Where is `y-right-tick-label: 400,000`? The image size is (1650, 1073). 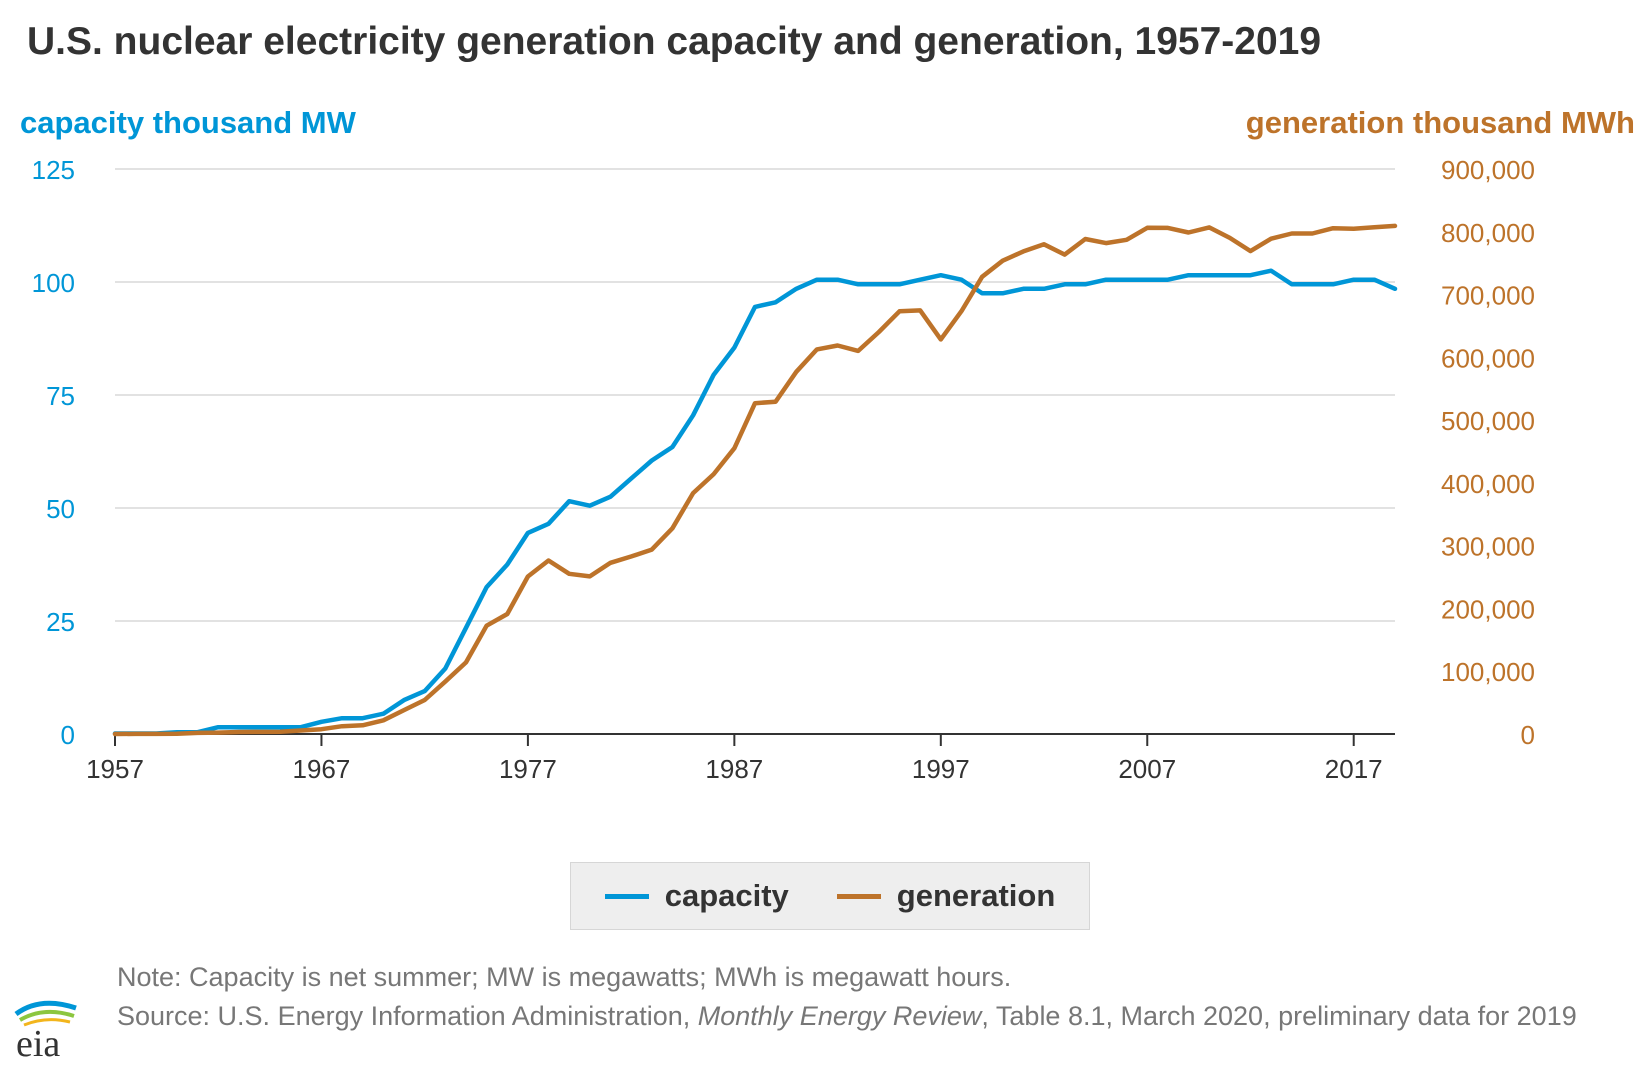 y-right-tick-label: 400,000 is located at coordinates (1488, 484).